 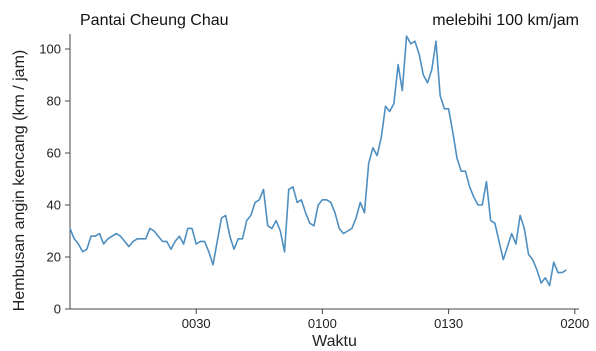 What do you see at coordinates (54, 179) in the screenshot?
I see `y-axis-ticks: 0 20 40 60 80 100` at bounding box center [54, 179].